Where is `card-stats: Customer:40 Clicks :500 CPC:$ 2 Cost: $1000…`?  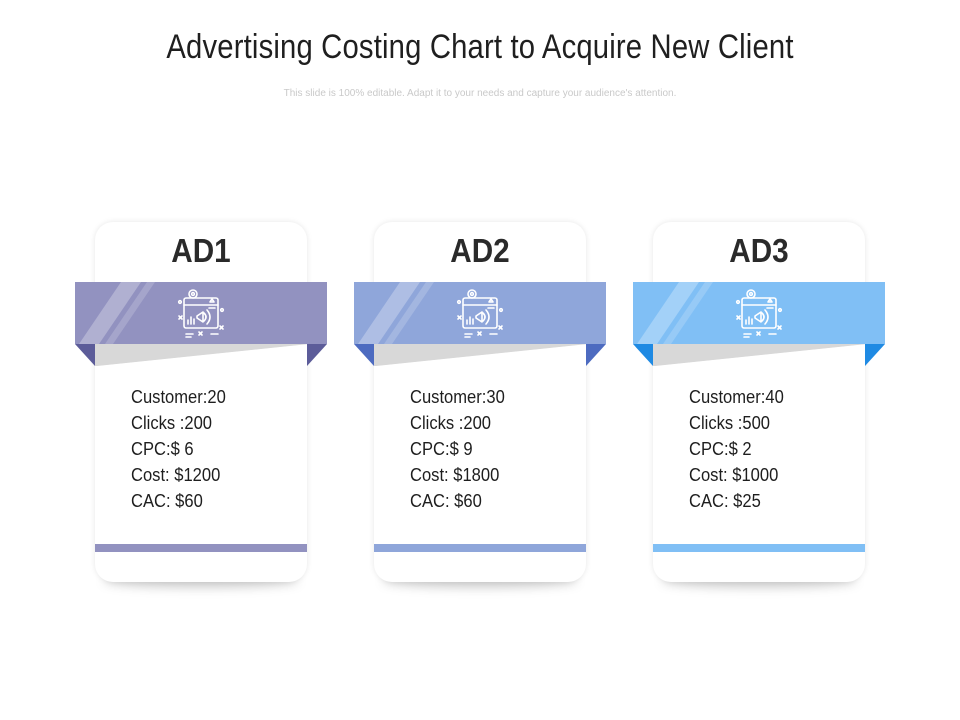
card-stats: Customer:40 Clicks :500 CPC:$ 2 Cost: $1000… is located at coordinates (774, 449).